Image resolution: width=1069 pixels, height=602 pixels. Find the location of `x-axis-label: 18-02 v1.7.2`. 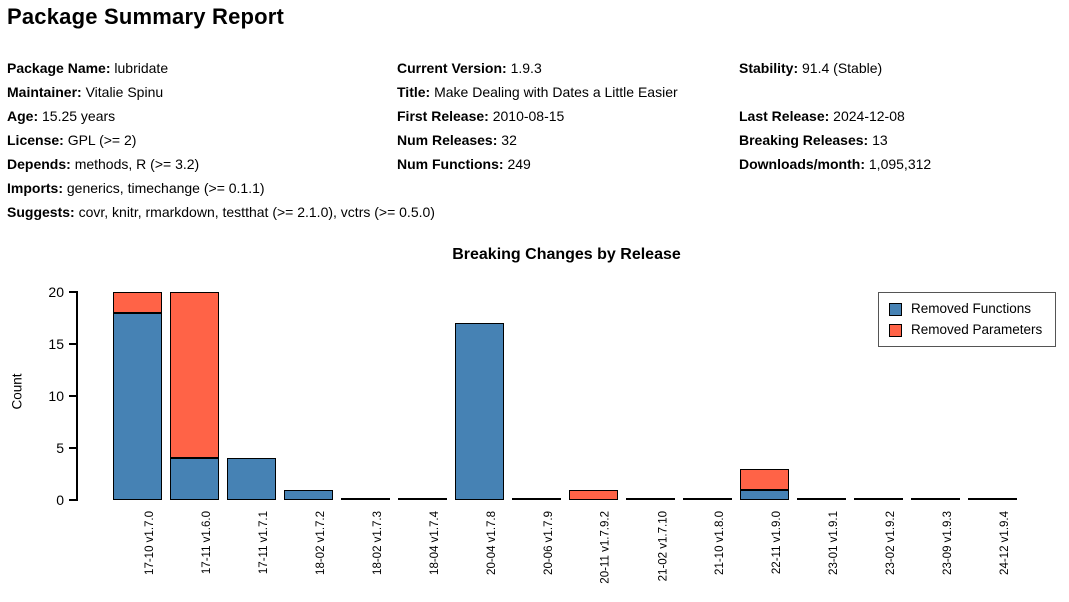

x-axis-label: 18-02 v1.7.2 is located at coordinates (321, 543).